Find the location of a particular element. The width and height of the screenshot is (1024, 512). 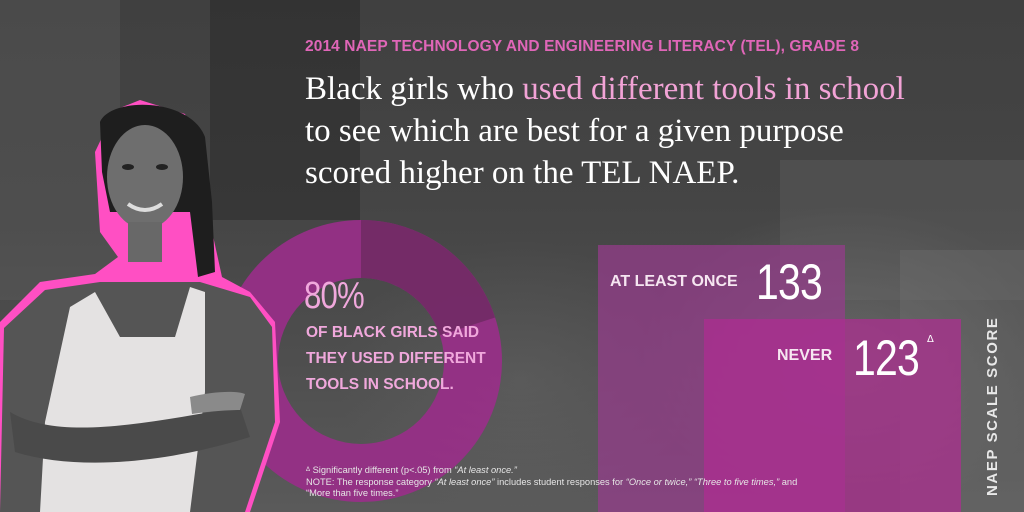

neck is located at coordinates (145, 242).